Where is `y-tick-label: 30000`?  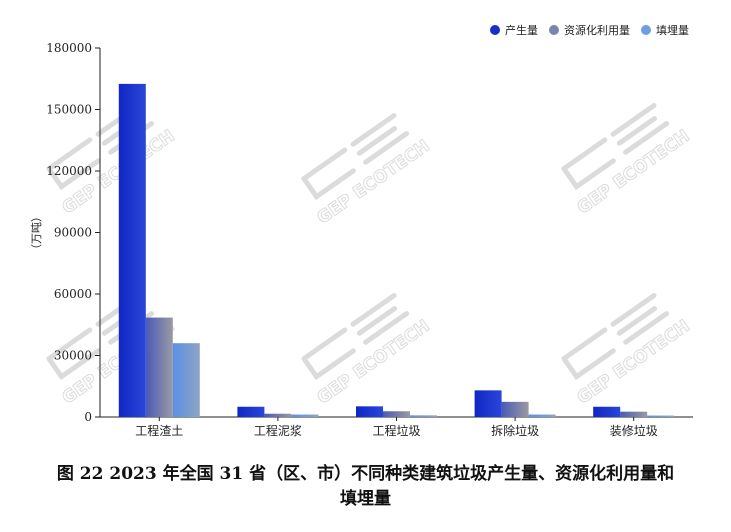
y-tick-label: 30000 is located at coordinates (73, 356).